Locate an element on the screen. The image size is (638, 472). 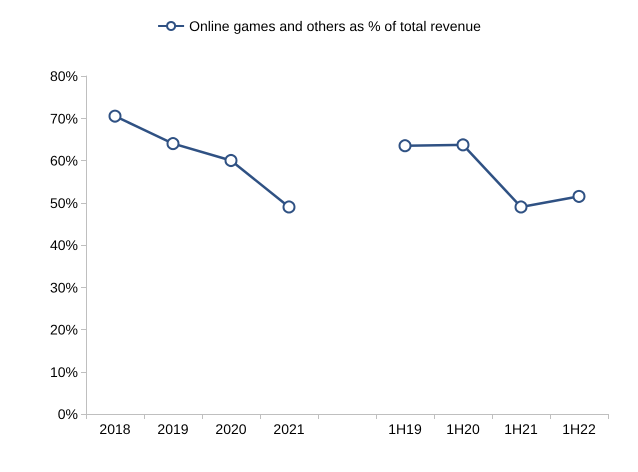
y-tick-label: 20% is located at coordinates (64, 330).